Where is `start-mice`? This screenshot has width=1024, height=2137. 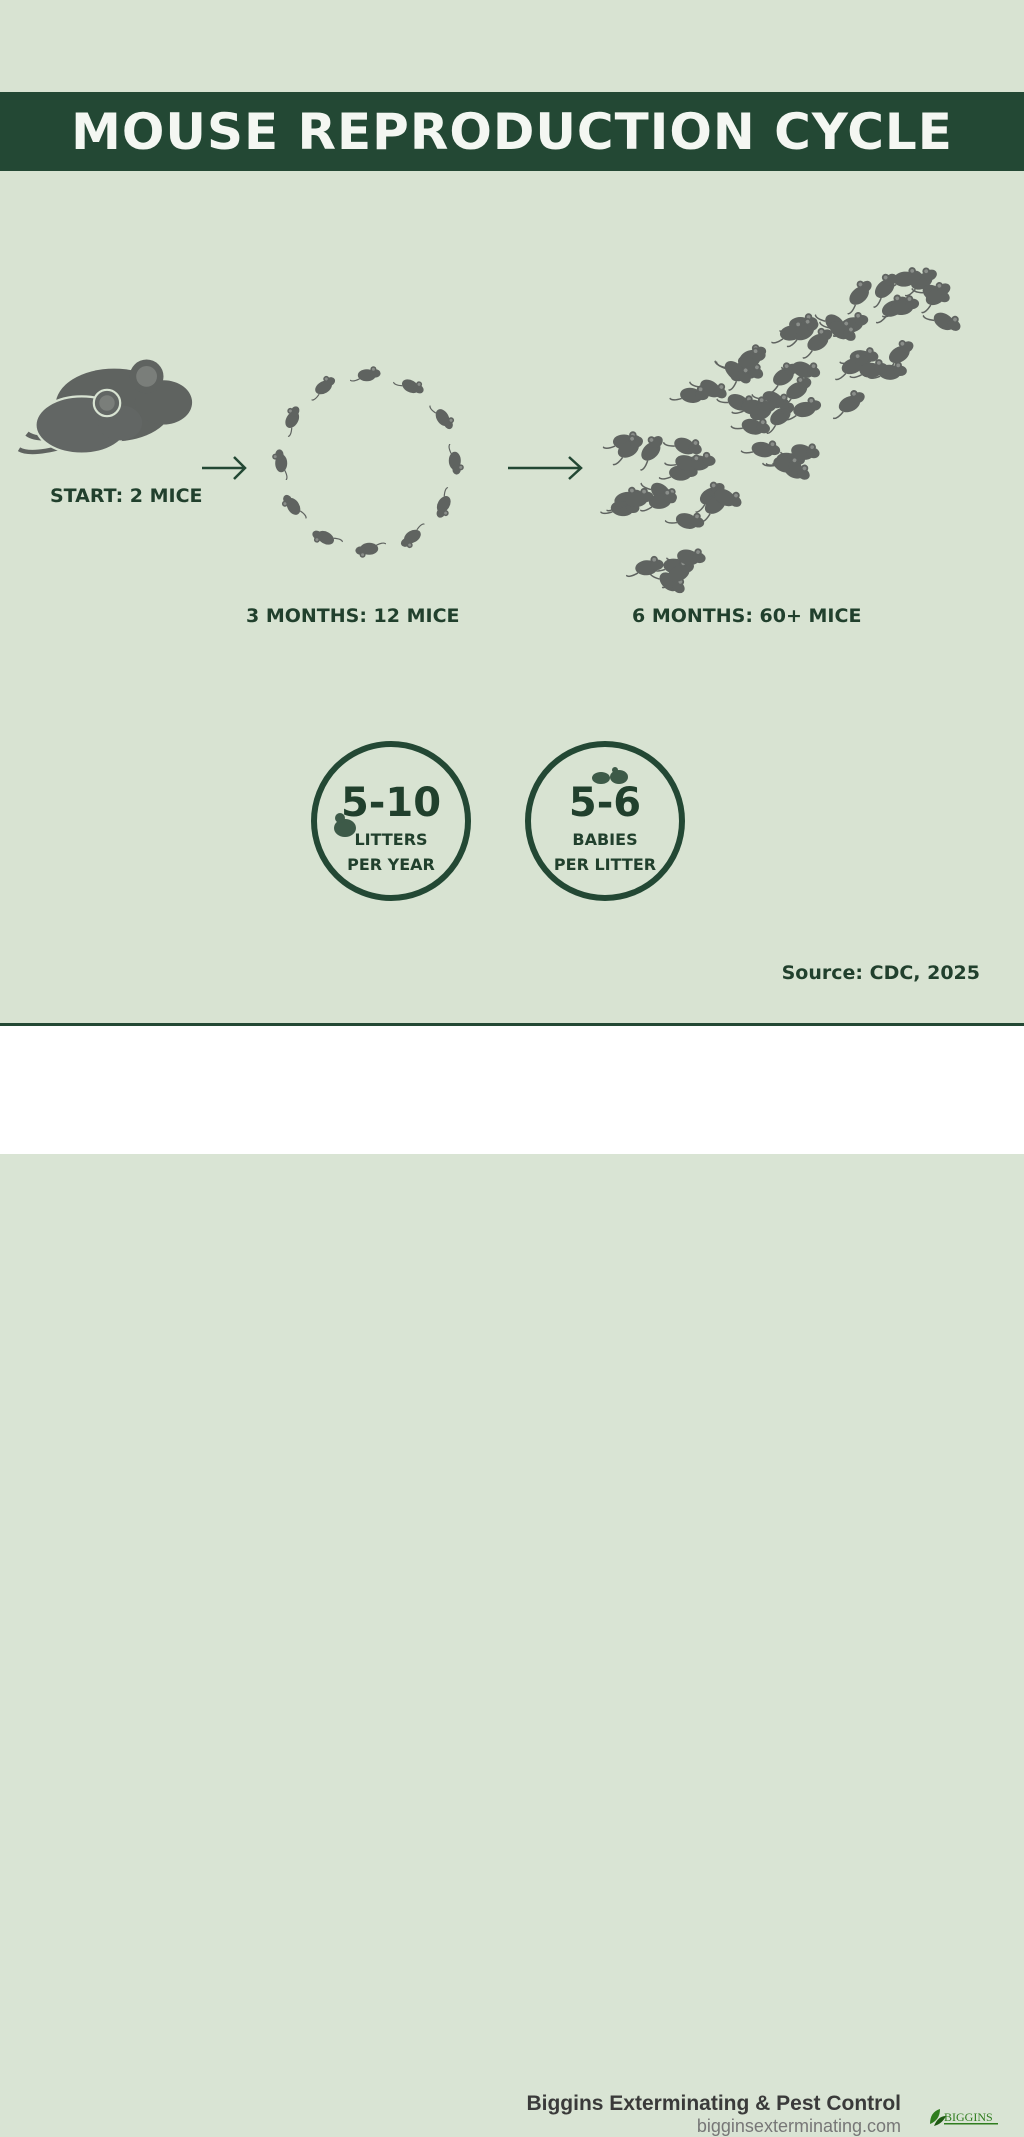 start-mice is located at coordinates (105, 407).